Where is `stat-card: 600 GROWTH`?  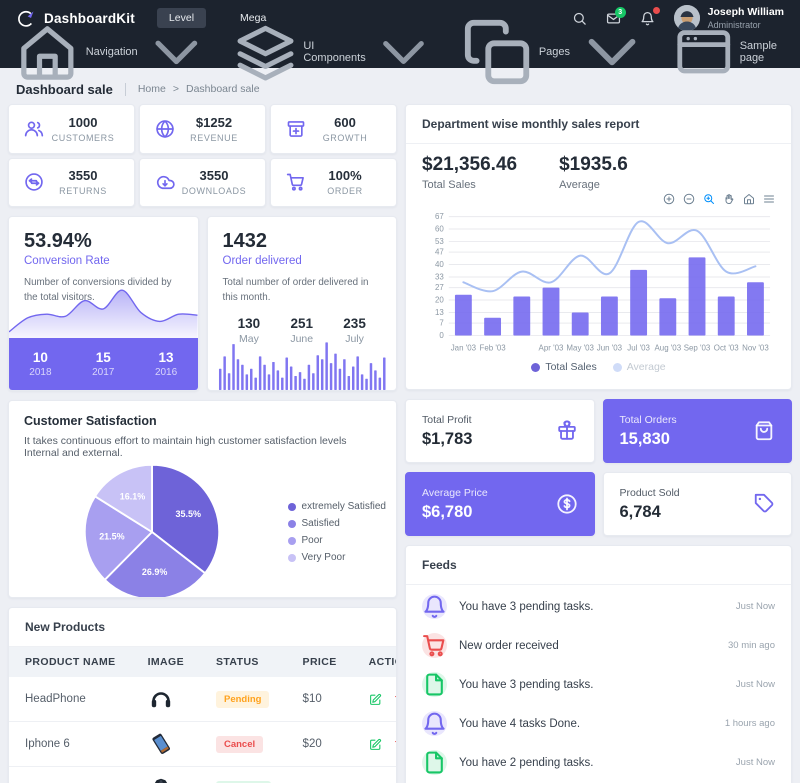 stat-card: 600 GROWTH is located at coordinates (333, 129).